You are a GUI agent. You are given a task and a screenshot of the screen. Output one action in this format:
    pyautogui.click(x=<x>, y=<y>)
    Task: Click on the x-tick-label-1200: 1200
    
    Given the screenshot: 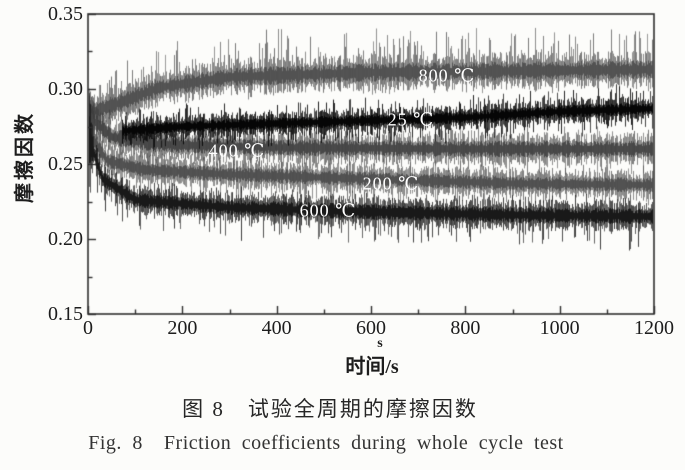 What is the action you would take?
    pyautogui.click(x=654, y=328)
    